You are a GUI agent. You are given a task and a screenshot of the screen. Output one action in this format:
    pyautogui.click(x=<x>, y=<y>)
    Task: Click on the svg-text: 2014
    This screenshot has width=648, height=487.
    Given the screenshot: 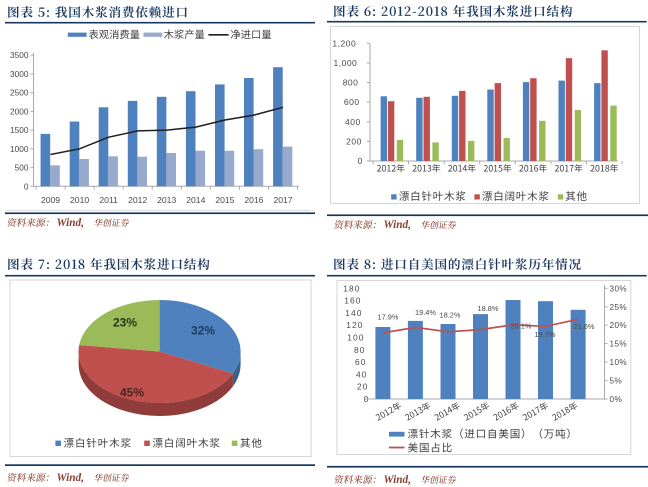 What is the action you would take?
    pyautogui.click(x=195, y=200)
    